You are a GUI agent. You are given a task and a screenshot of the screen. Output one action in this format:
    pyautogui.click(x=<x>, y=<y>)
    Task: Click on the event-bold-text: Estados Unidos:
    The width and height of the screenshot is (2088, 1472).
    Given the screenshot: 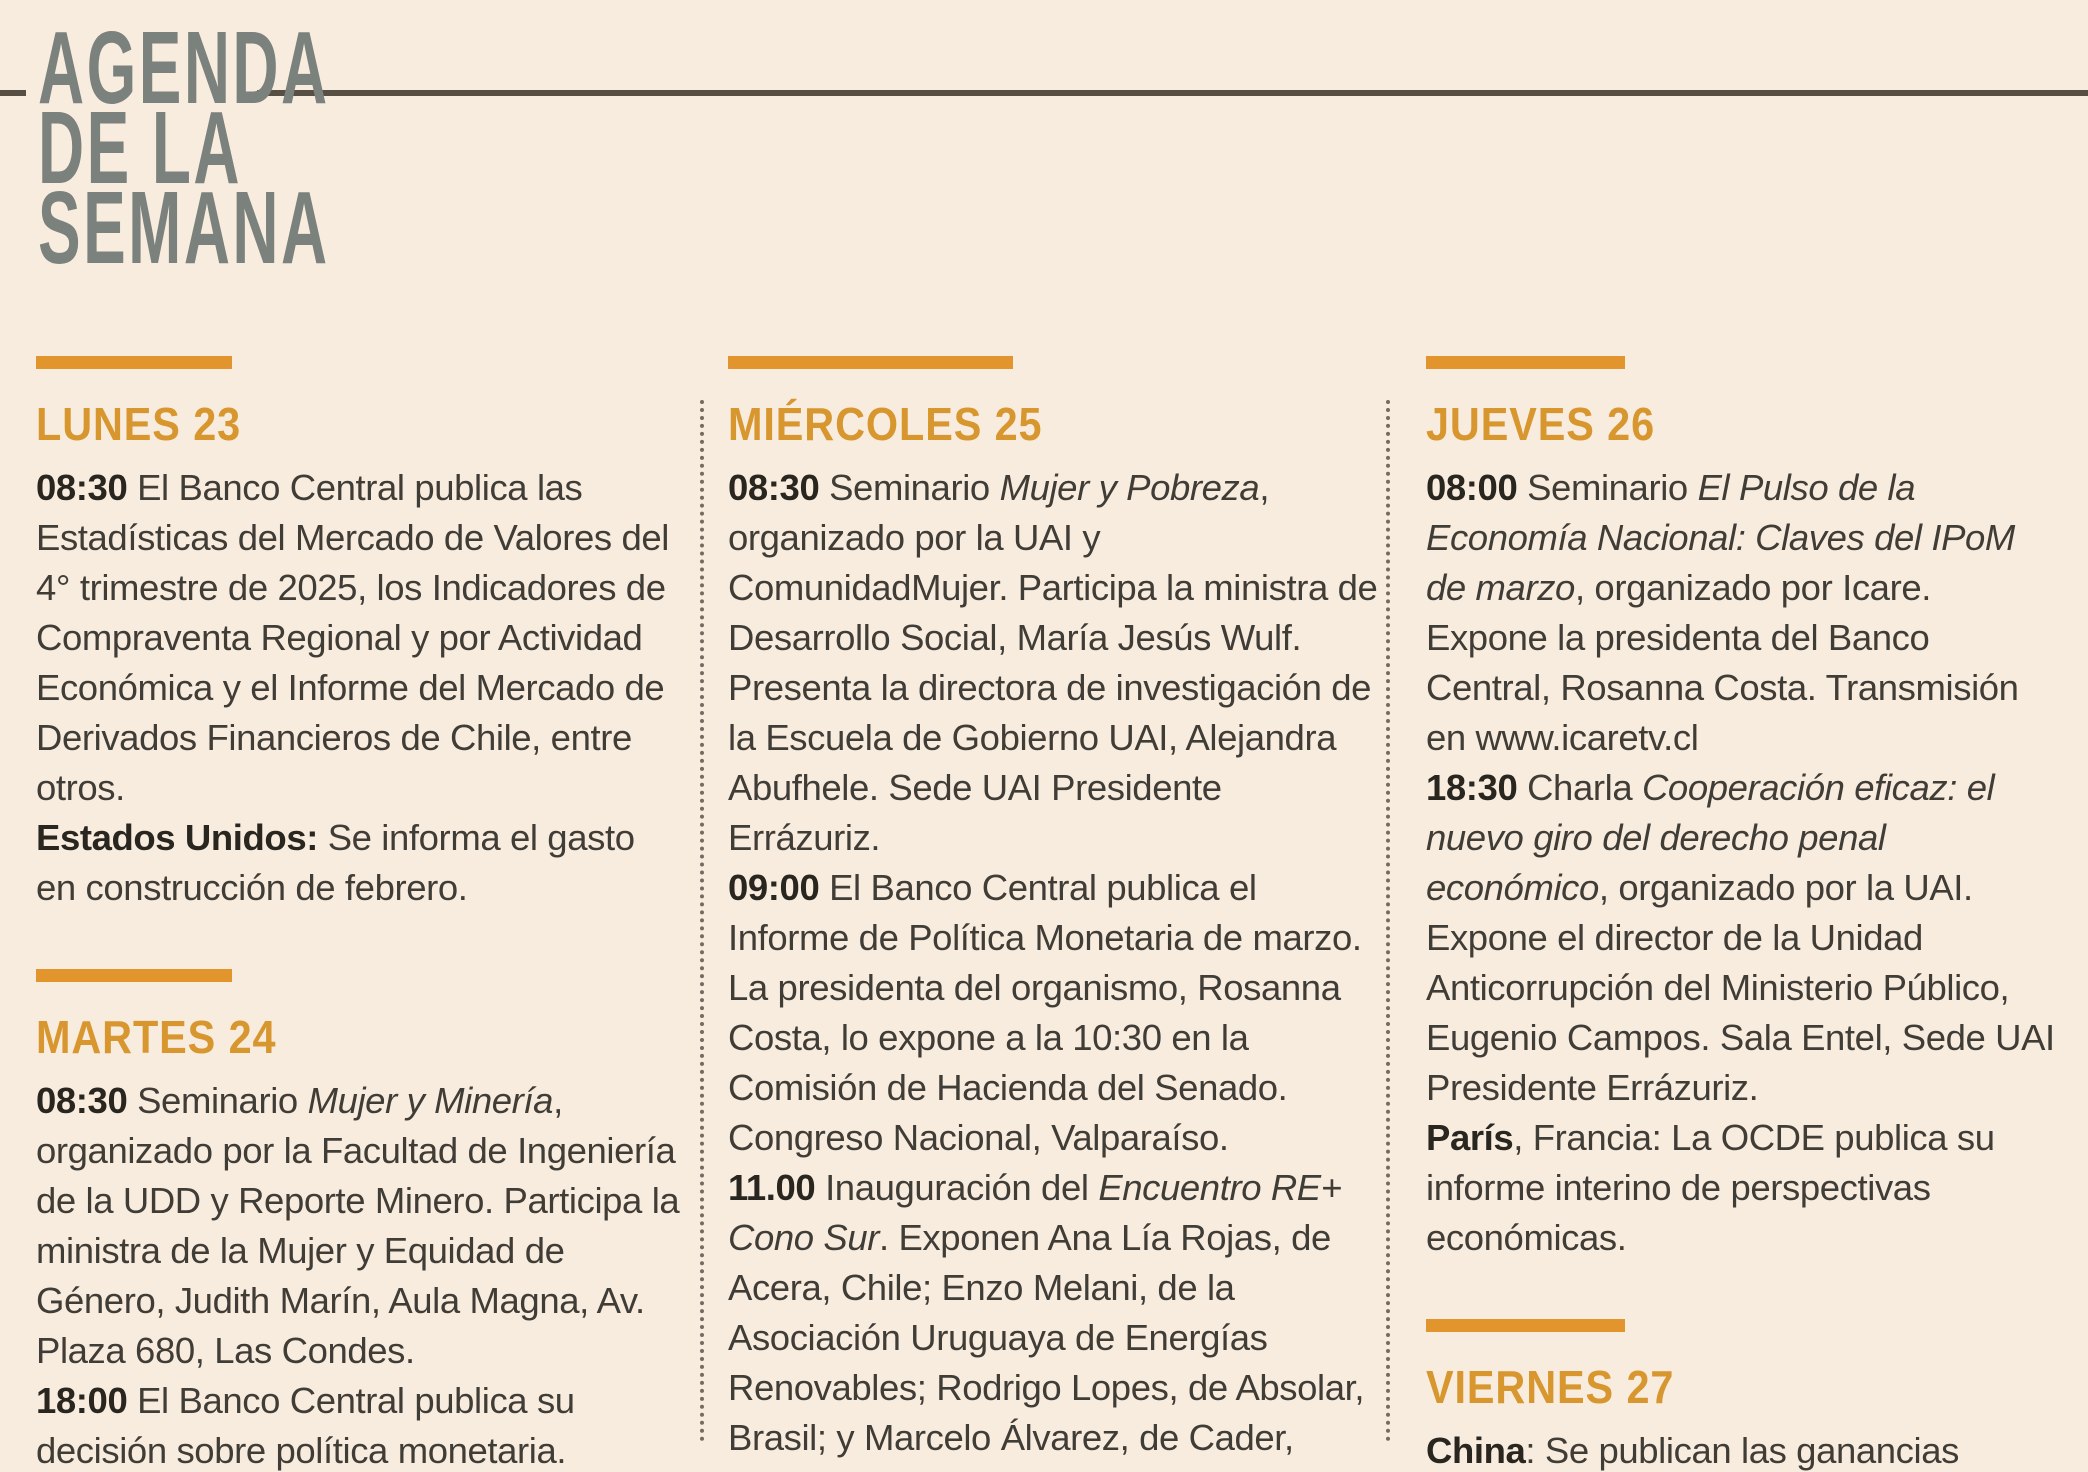 What is the action you would take?
    pyautogui.click(x=177, y=837)
    